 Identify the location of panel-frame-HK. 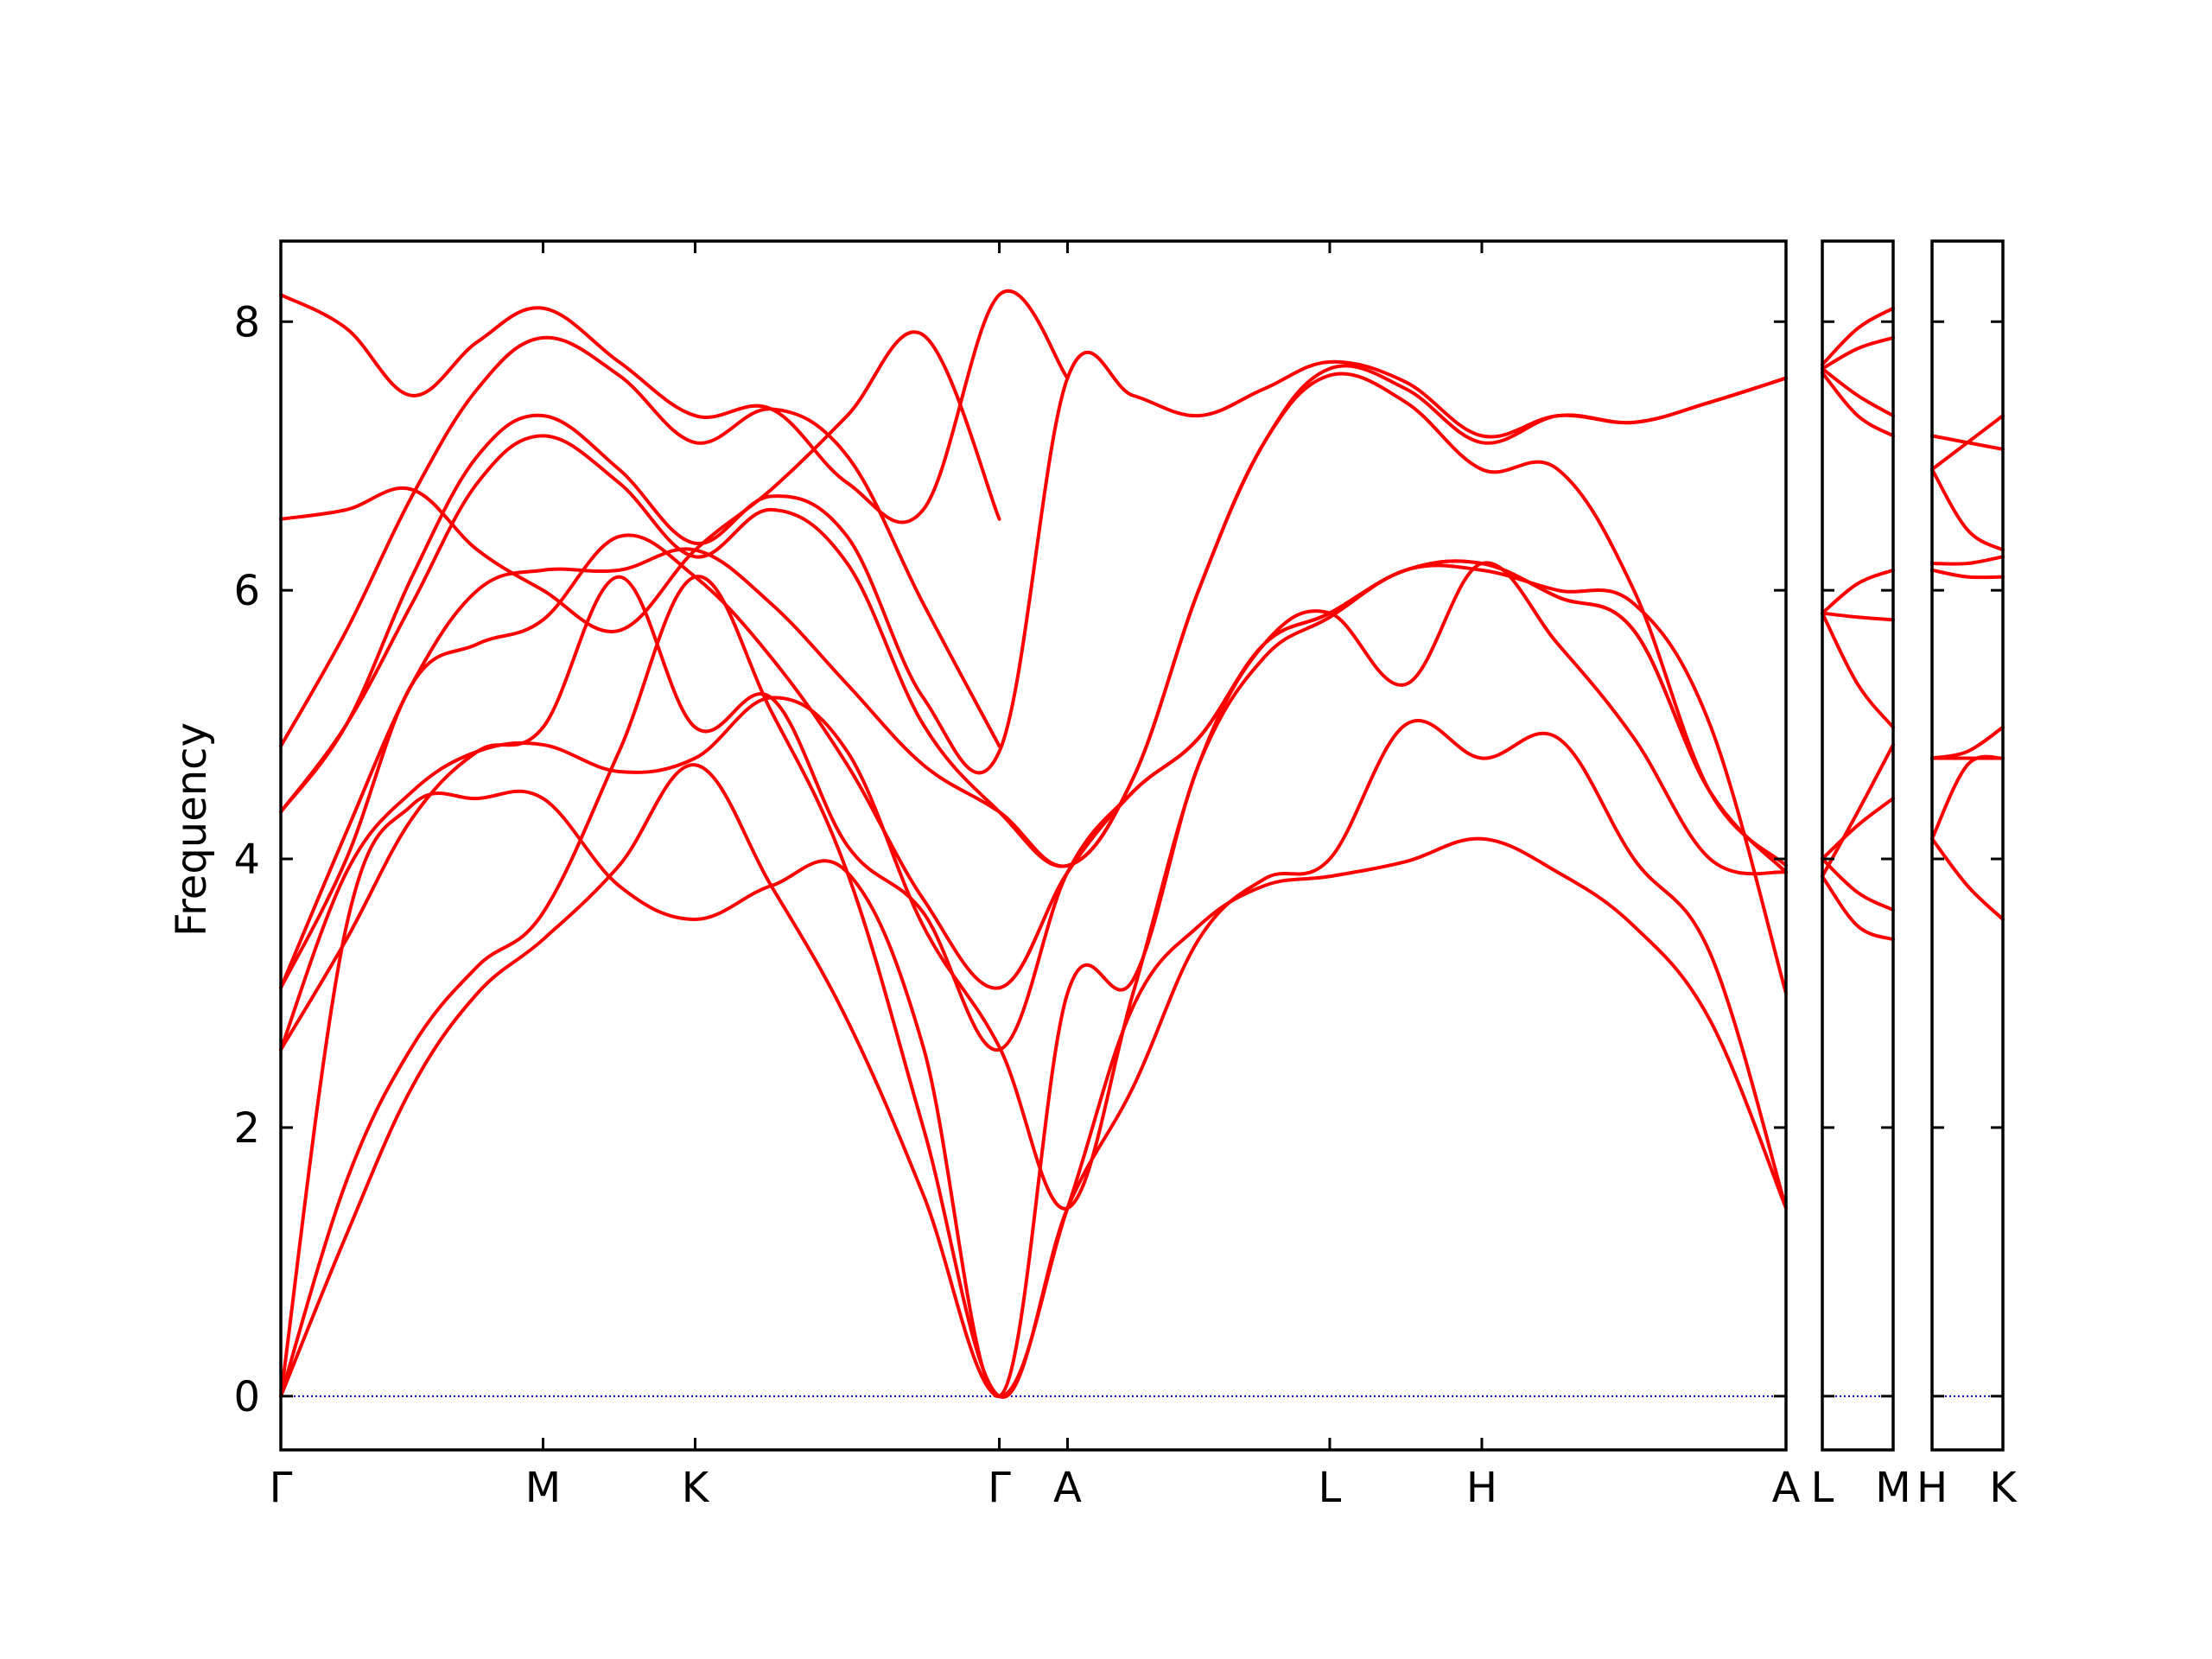
(1967, 845).